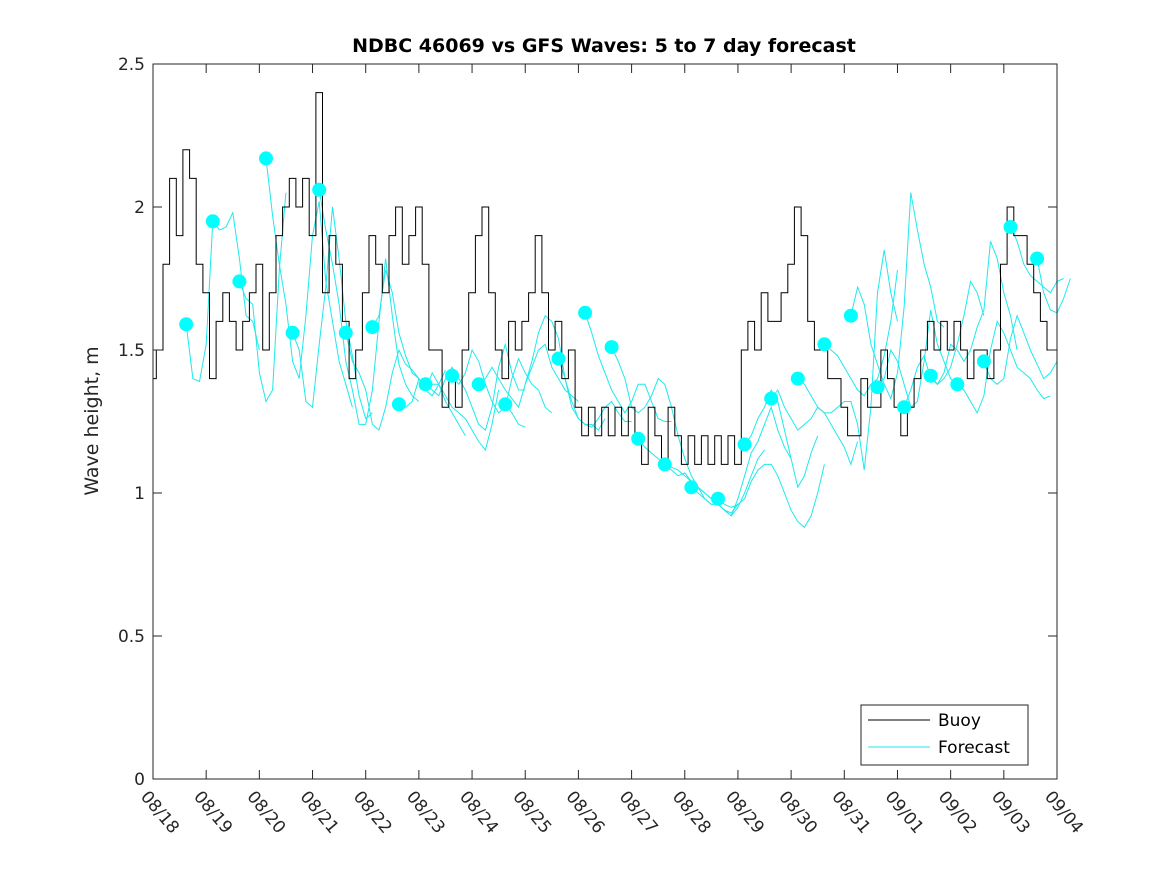  I want to click on y-axis-label: Wave height, m, so click(92, 420).